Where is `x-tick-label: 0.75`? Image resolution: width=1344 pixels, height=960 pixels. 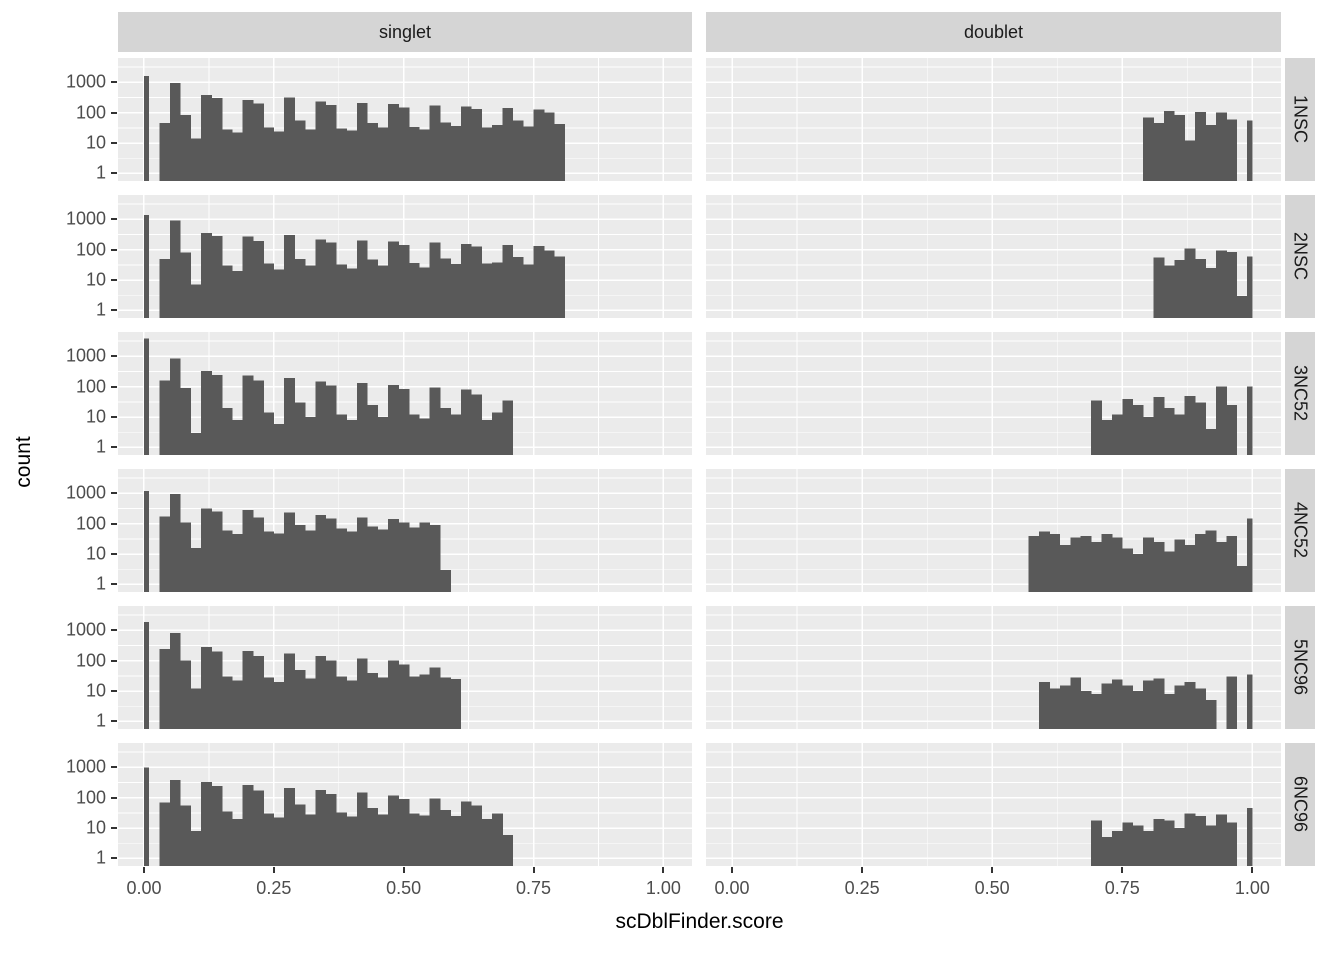
x-tick-label: 0.75 is located at coordinates (1122, 888).